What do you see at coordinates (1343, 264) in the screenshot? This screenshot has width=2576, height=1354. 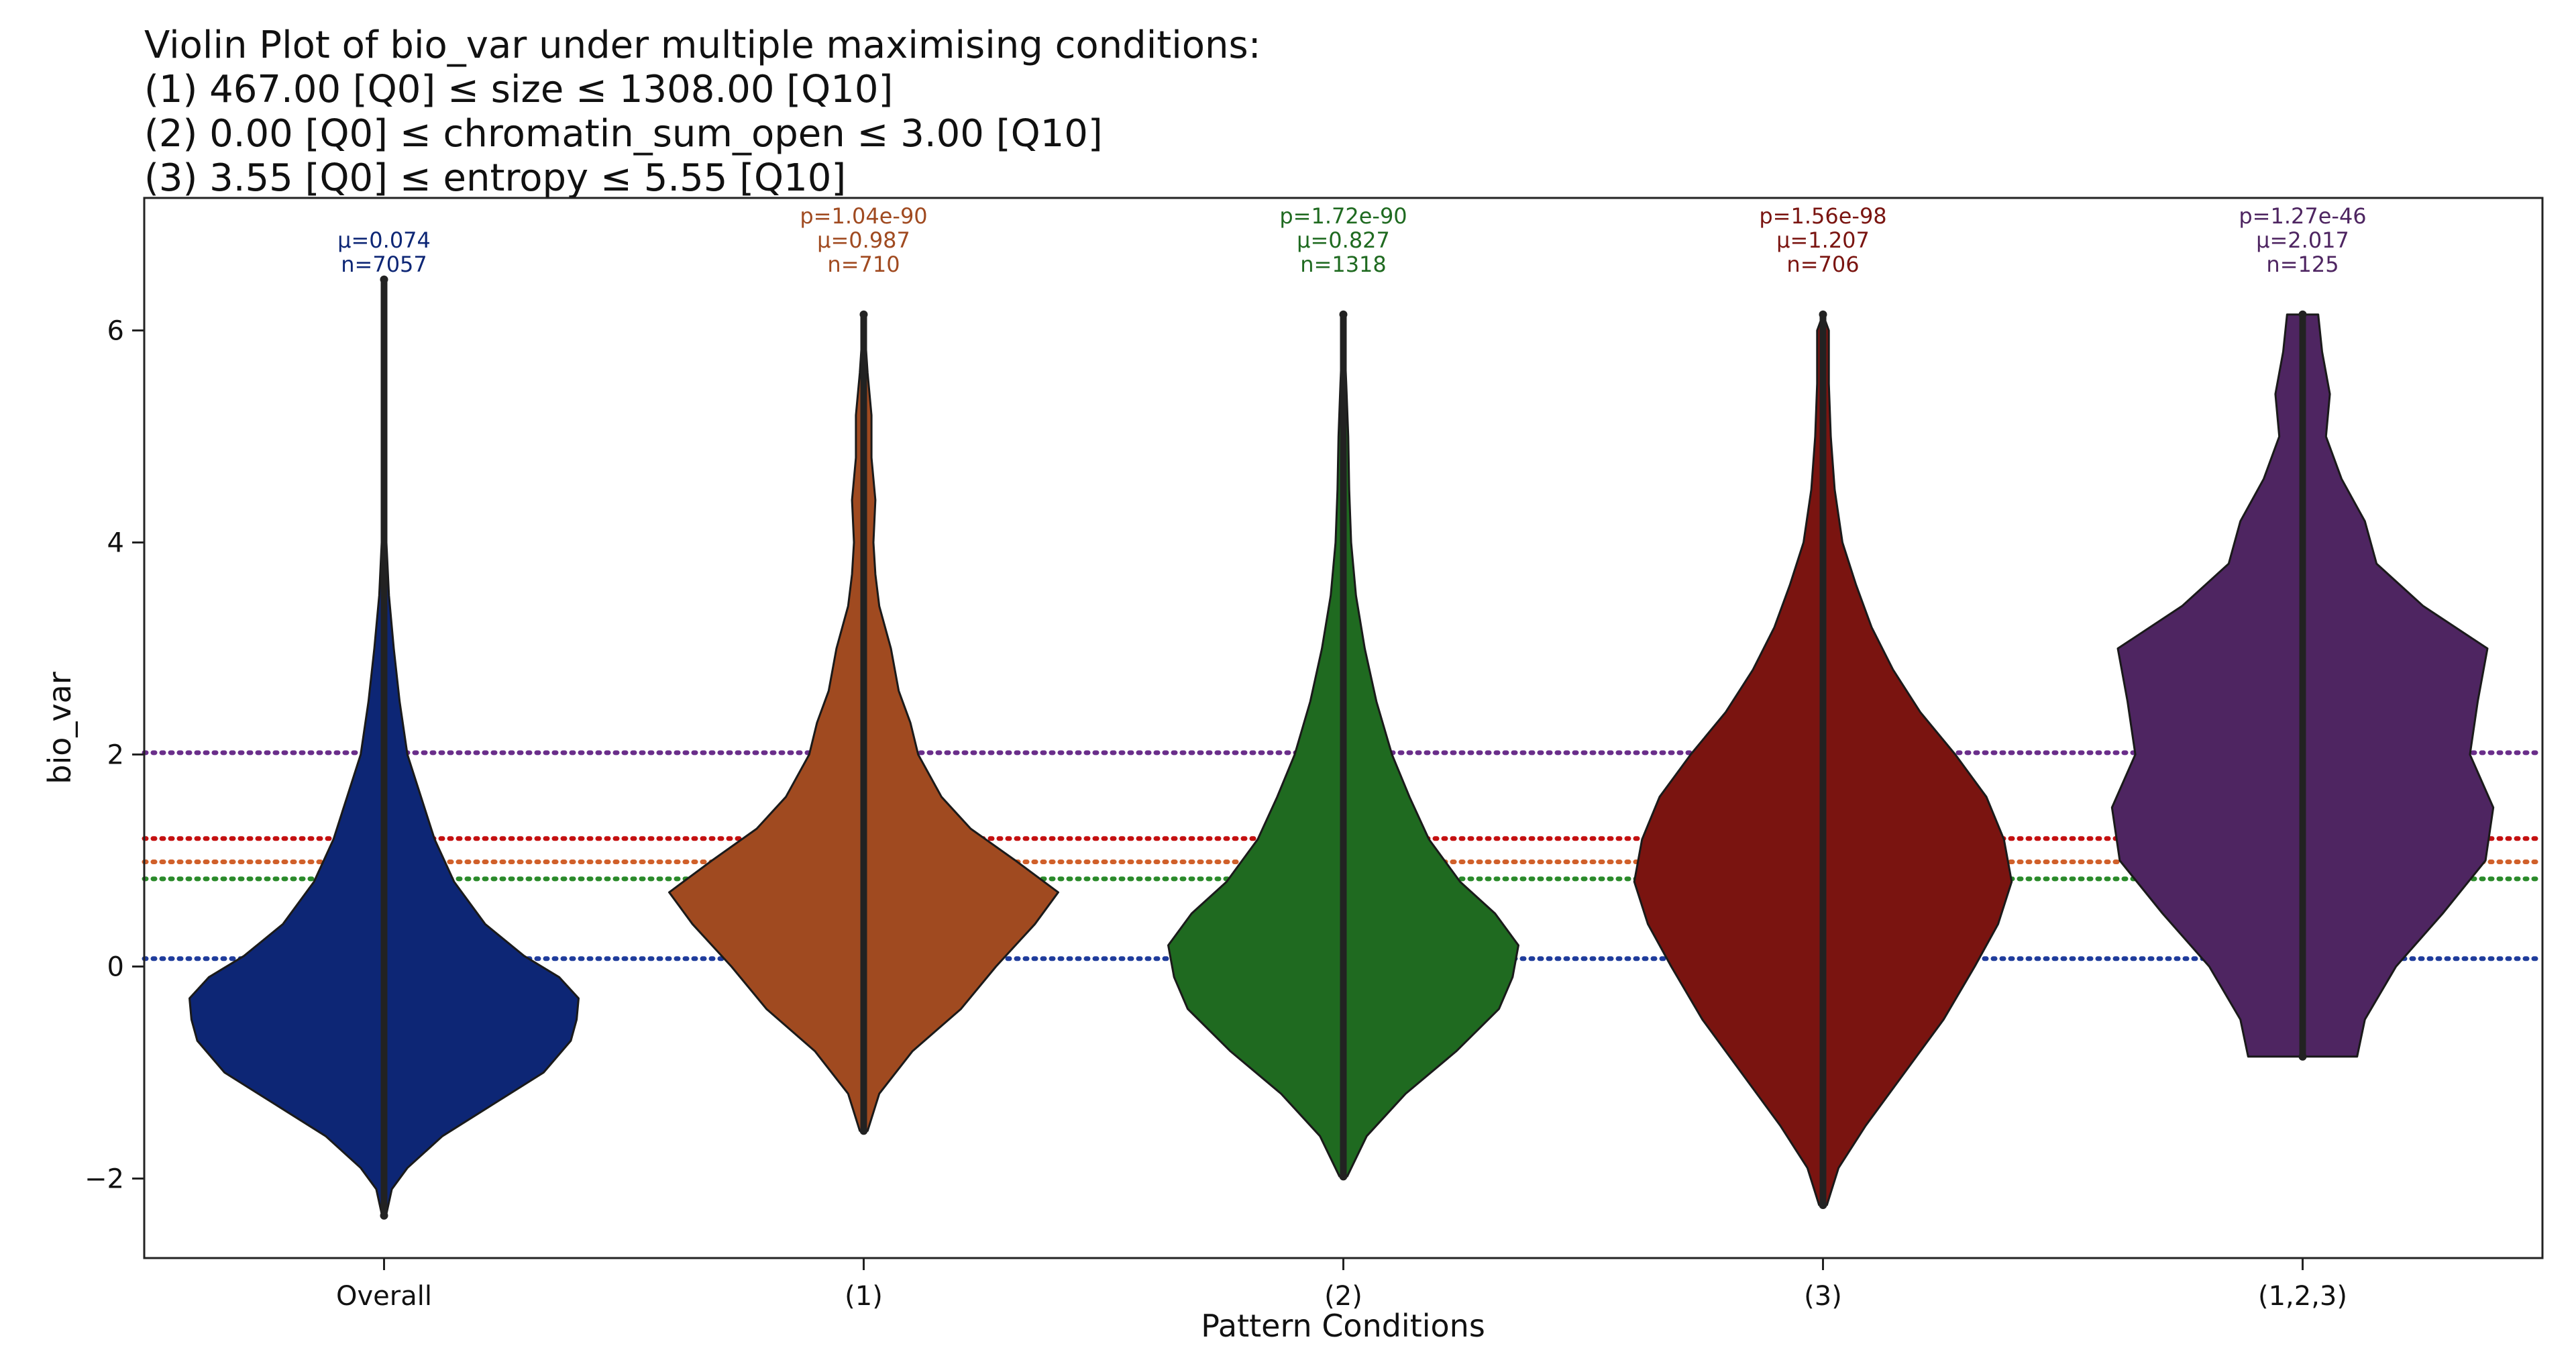 I see `annotation-2-2: n=1318` at bounding box center [1343, 264].